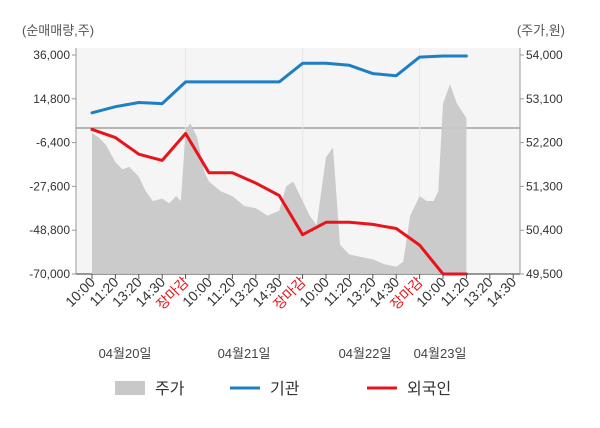 The image size is (600, 428). Describe the element at coordinates (244, 353) in the screenshot. I see `date-label: 04월21일` at that location.